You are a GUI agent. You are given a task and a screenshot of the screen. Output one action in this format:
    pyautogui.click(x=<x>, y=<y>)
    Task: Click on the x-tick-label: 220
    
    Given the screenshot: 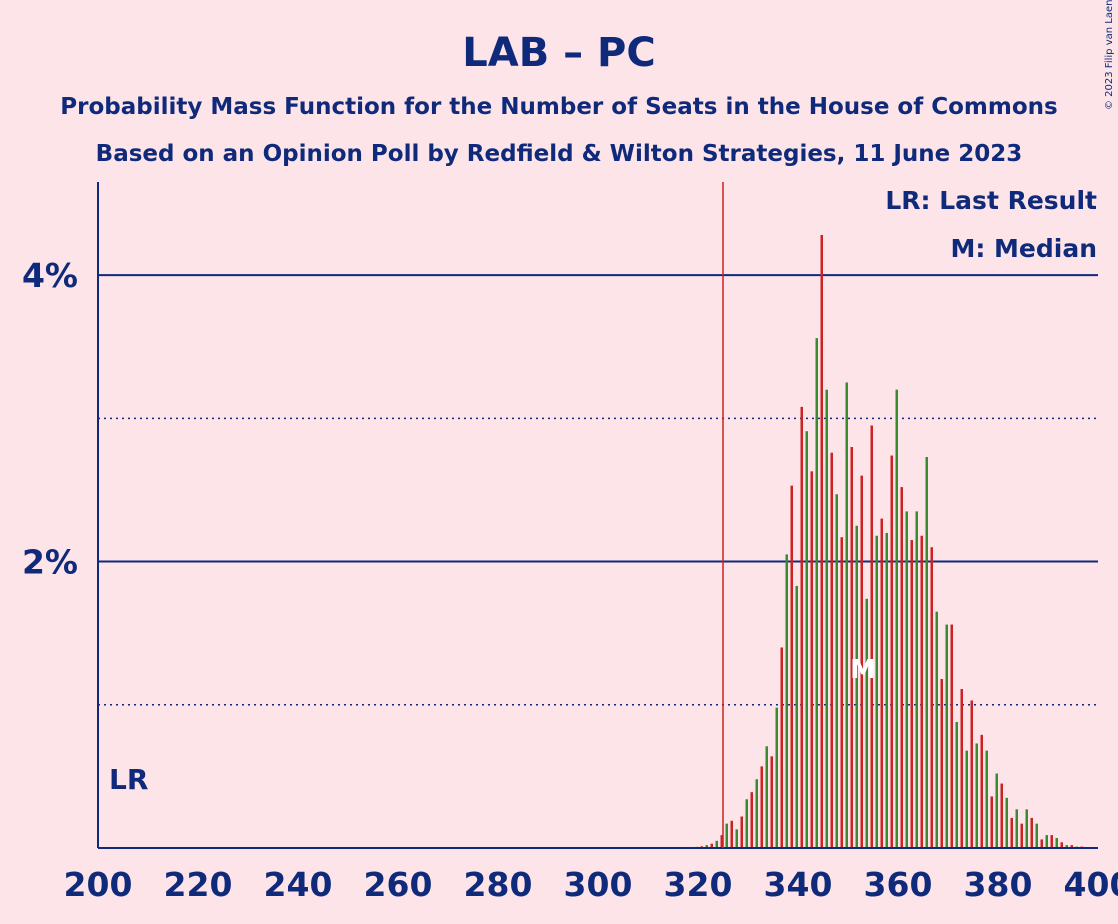 What is the action you would take?
    pyautogui.click(x=198, y=884)
    